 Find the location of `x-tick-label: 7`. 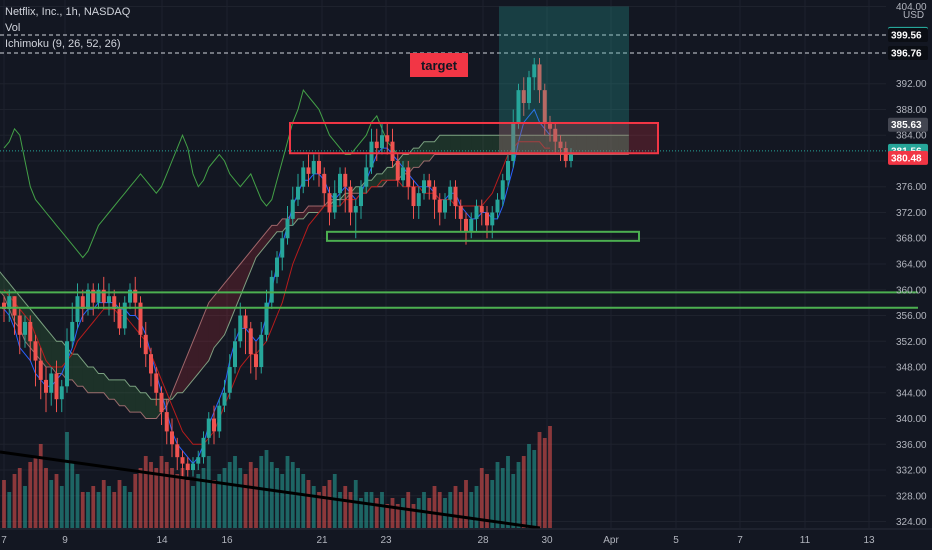

x-tick-label: 7 is located at coordinates (740, 540).